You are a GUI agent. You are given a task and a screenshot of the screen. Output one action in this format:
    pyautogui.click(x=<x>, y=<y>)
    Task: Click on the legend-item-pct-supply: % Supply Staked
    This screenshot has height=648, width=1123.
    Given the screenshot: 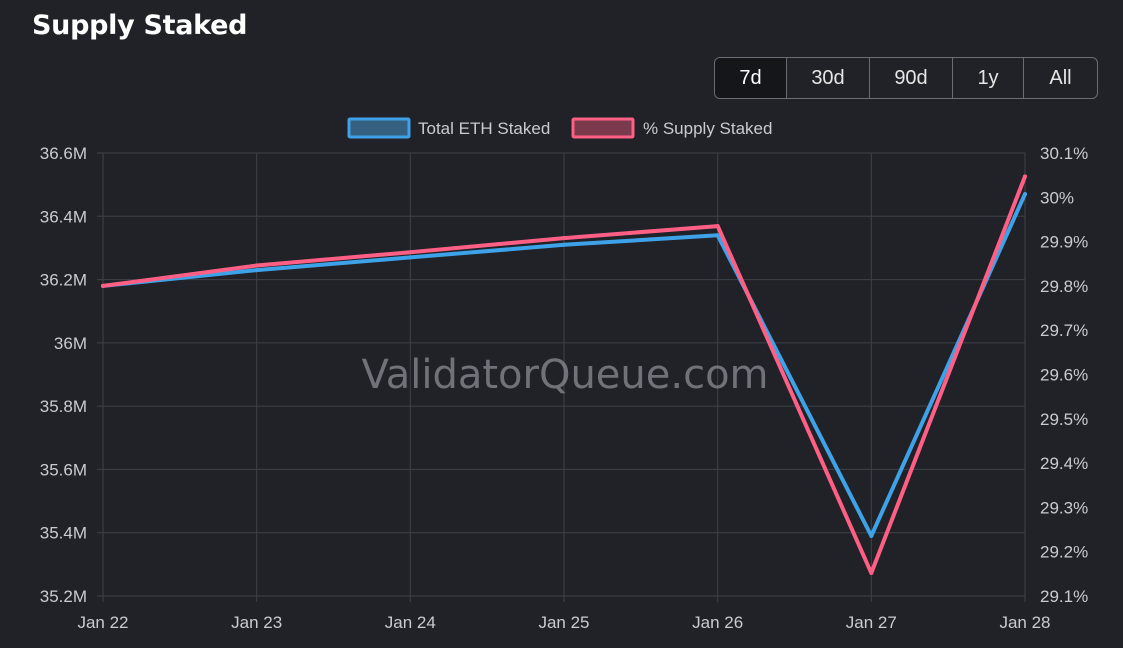 What is the action you would take?
    pyautogui.click(x=671, y=128)
    